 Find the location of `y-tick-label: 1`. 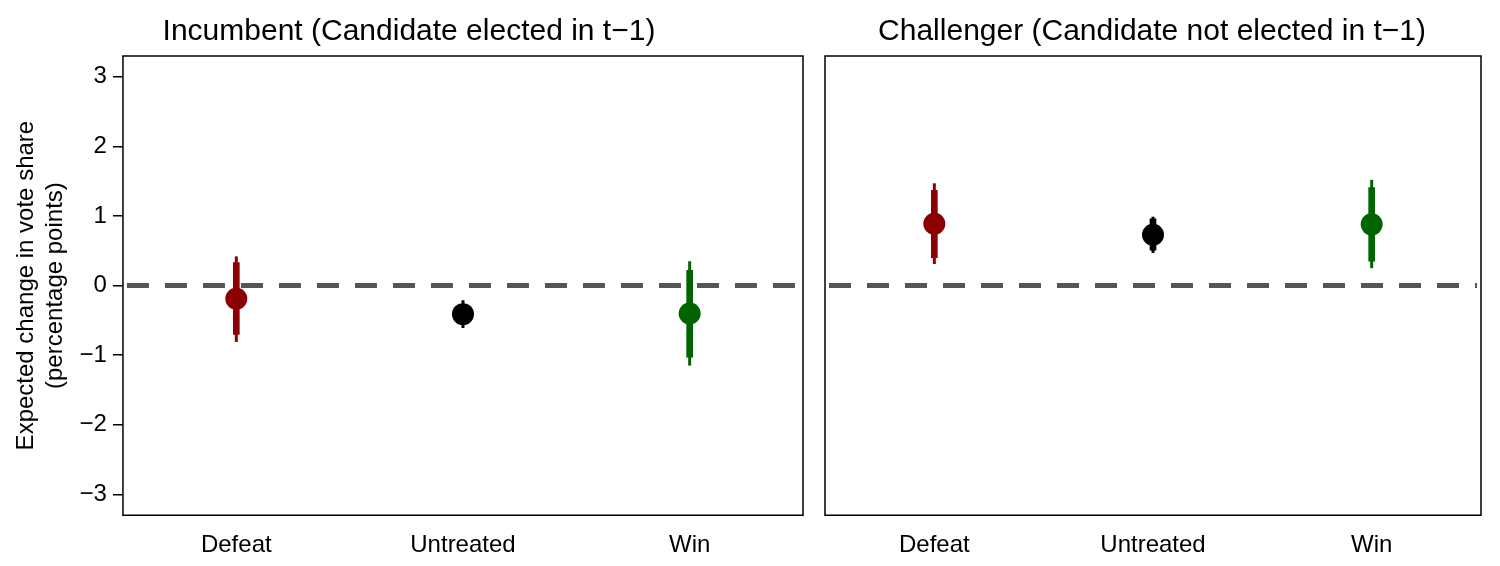

y-tick-label: 1 is located at coordinates (100, 214).